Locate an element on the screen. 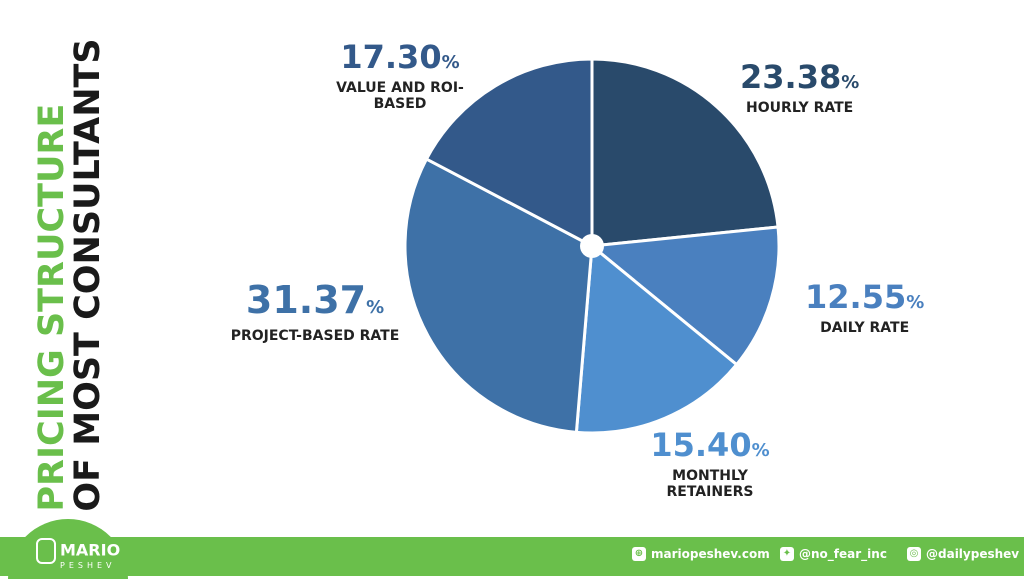  label-value: 17.30% VALUE AND ROI-BASED is located at coordinates (400, 76).